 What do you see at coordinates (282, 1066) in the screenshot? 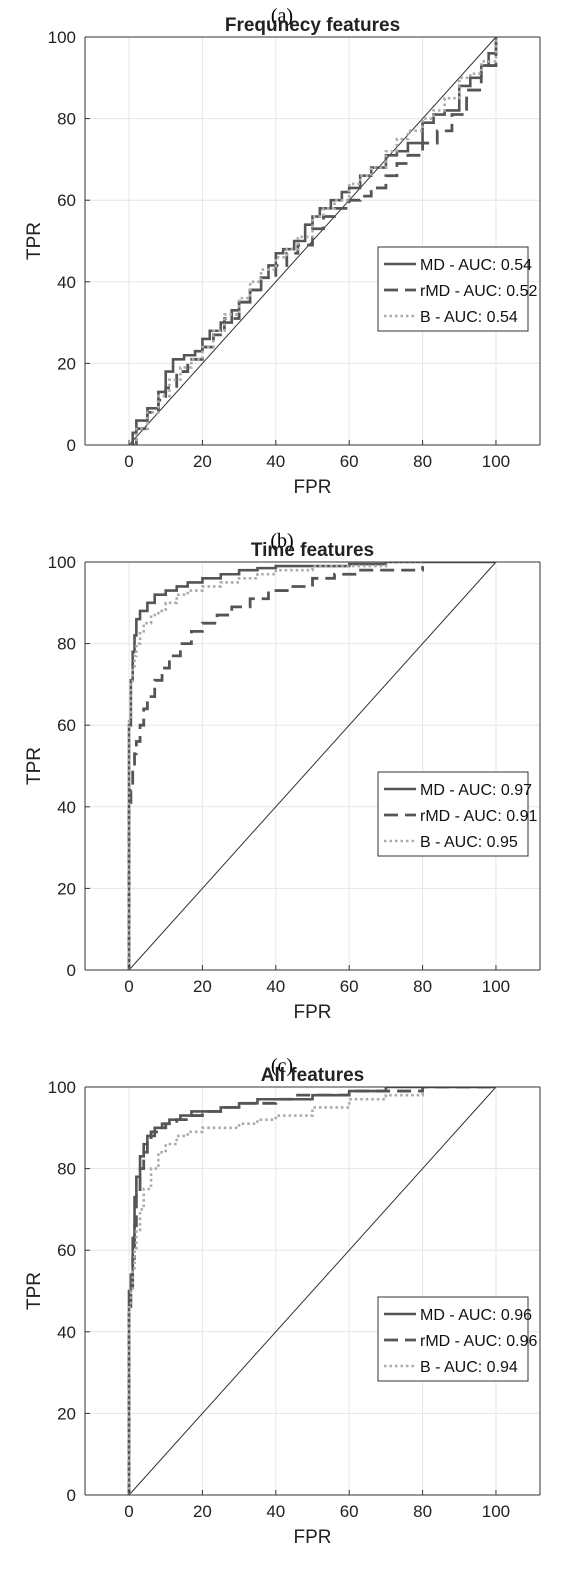
I see `panel-label: (c)` at bounding box center [282, 1066].